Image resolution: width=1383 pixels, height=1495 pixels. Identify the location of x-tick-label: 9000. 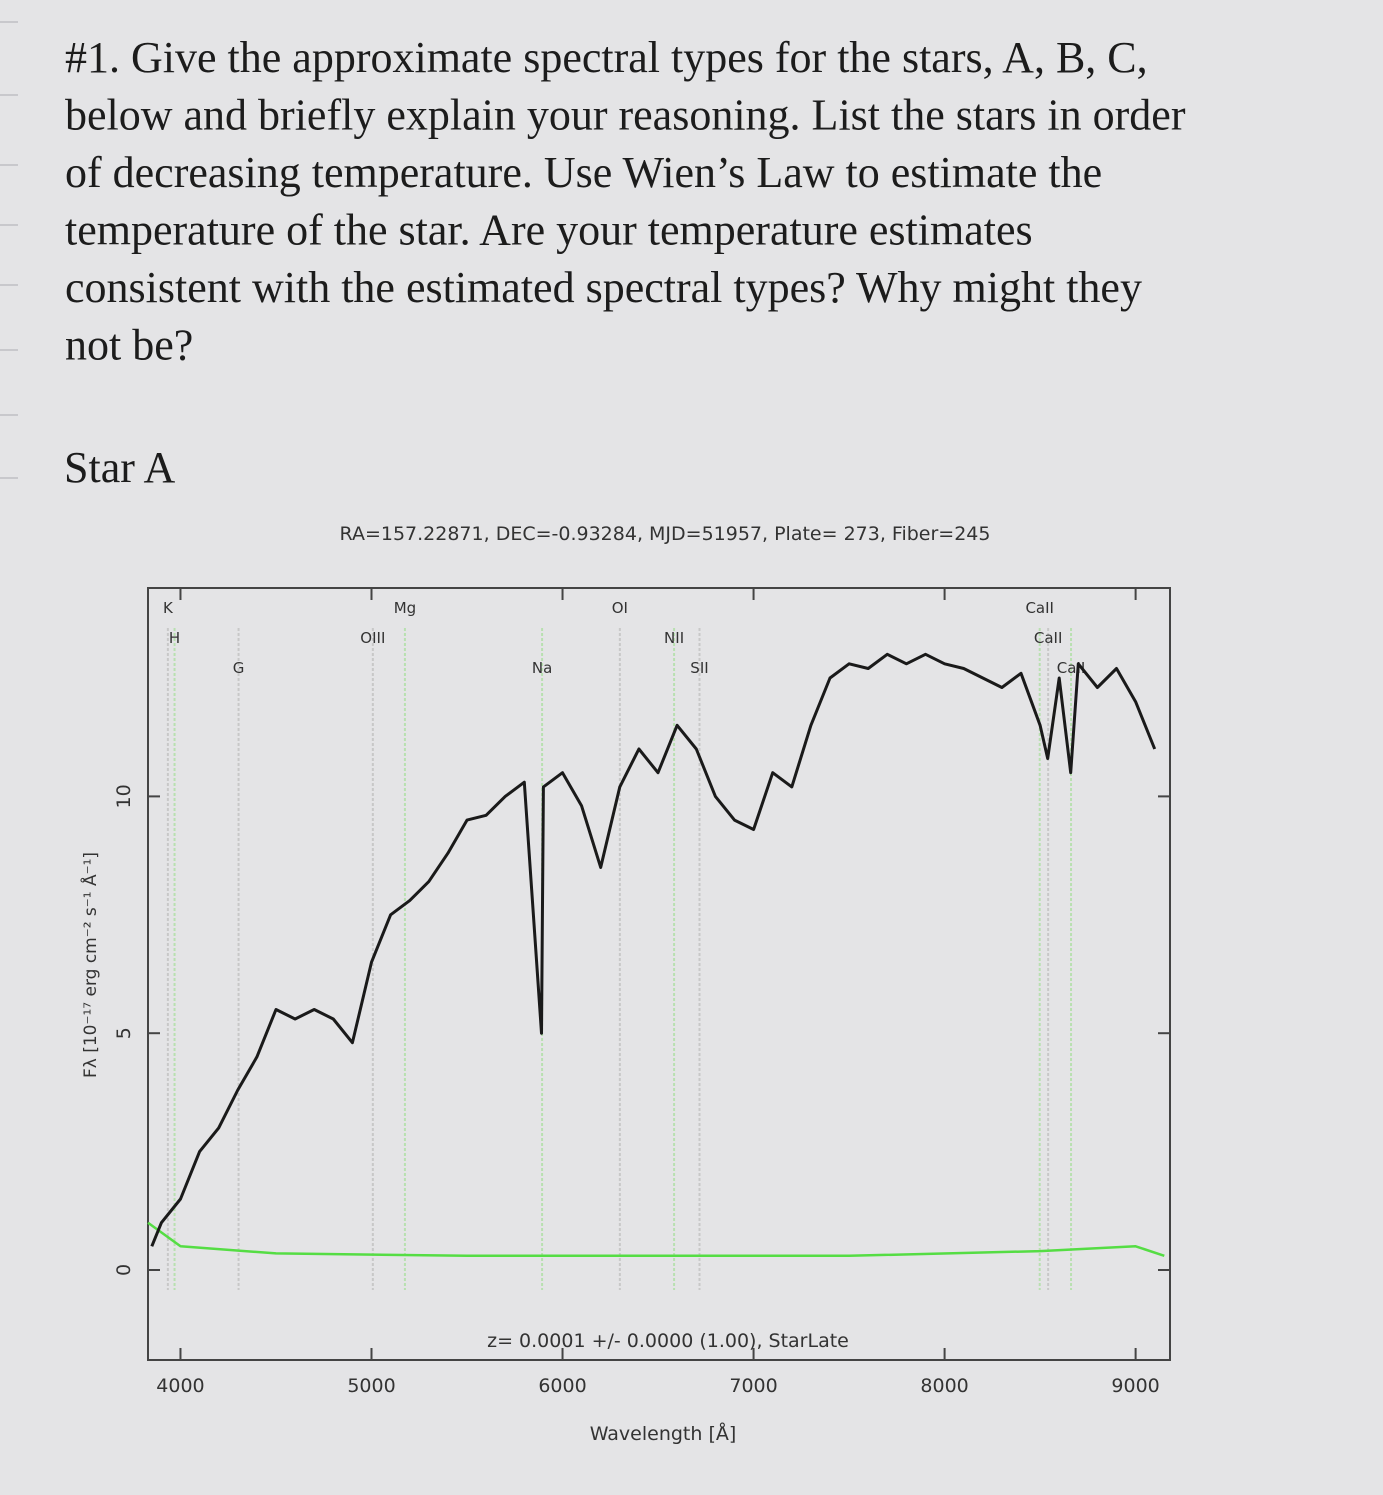
(1135, 1386).